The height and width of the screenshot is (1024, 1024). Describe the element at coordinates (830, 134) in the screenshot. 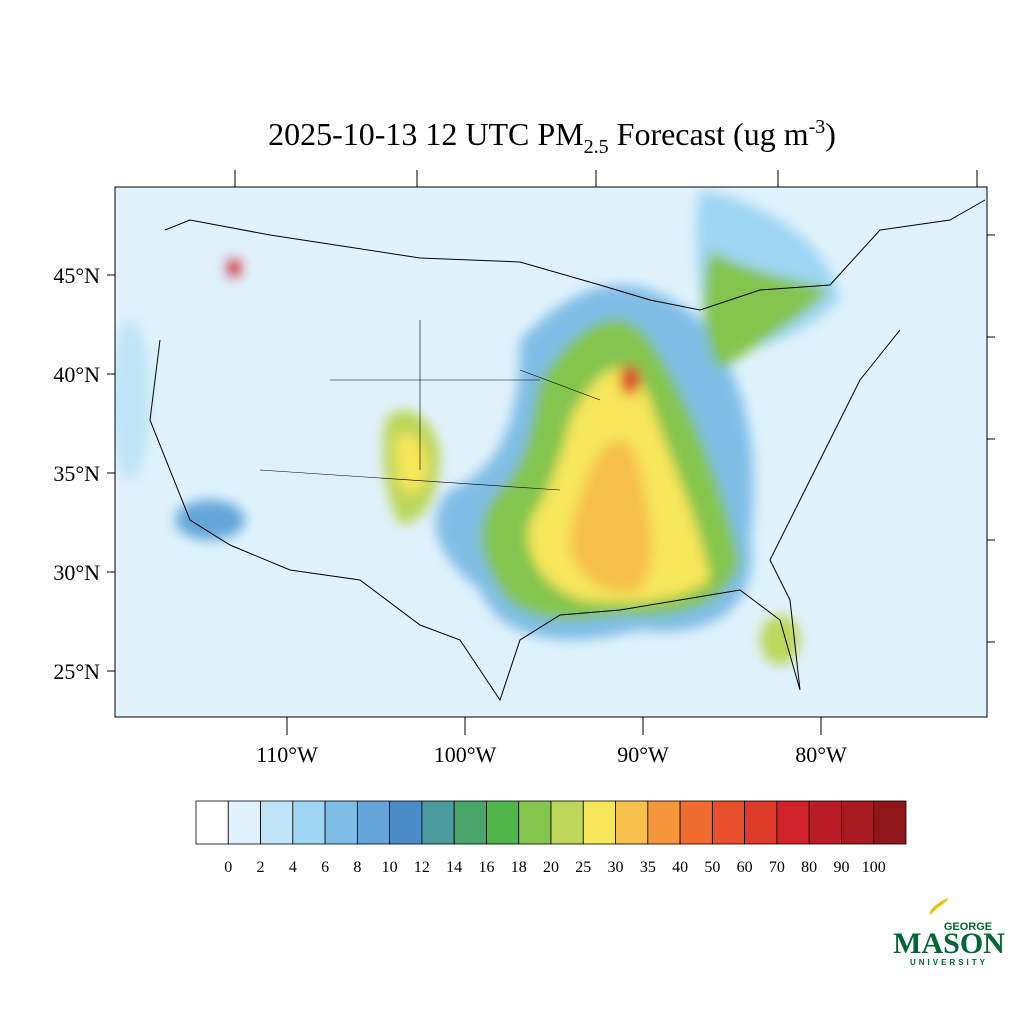

I see `title-close: )` at that location.